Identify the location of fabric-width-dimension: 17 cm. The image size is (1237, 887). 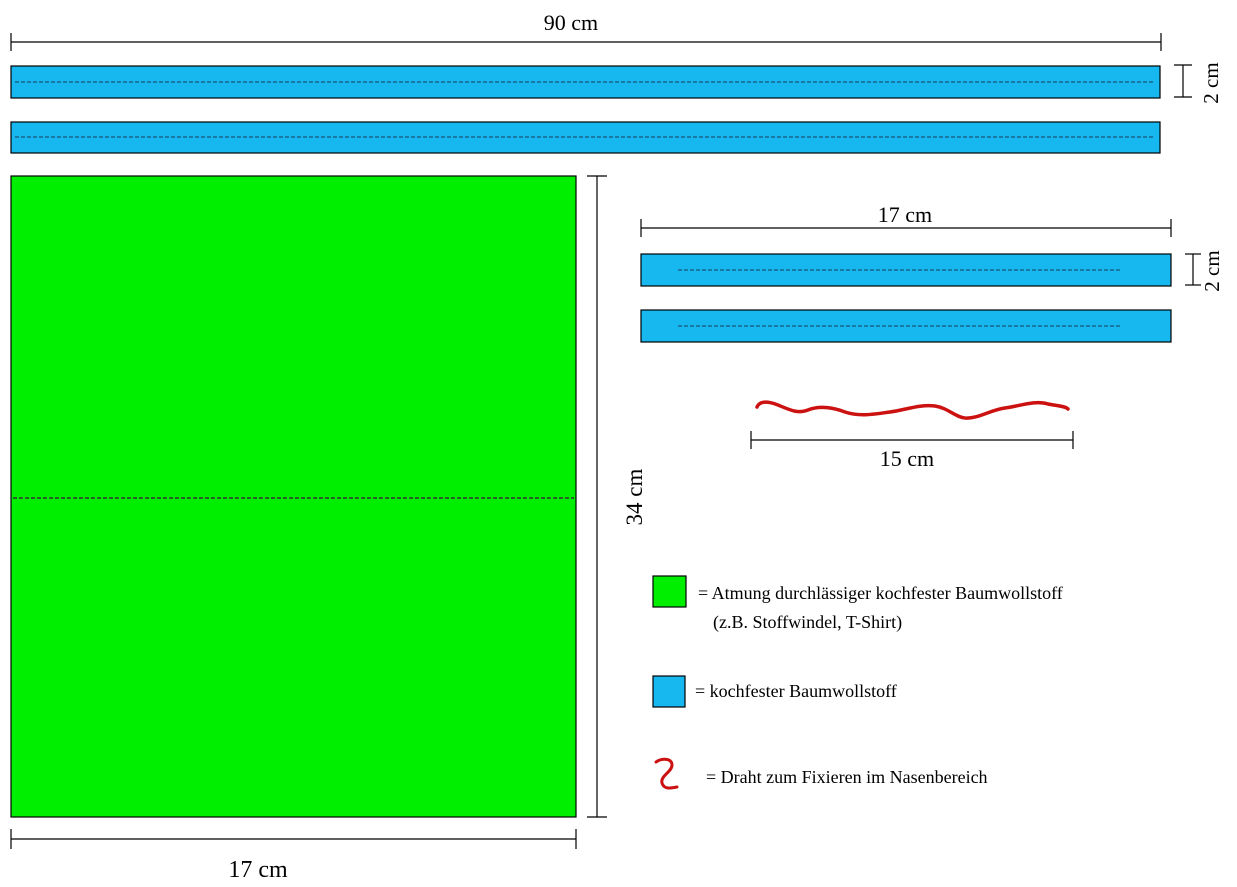
(293, 856).